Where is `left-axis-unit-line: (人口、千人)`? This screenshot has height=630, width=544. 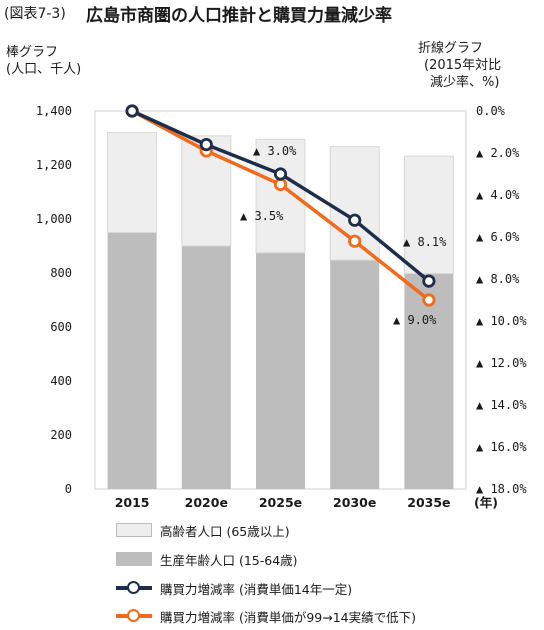 left-axis-unit-line: (人口、千人) is located at coordinates (44, 69).